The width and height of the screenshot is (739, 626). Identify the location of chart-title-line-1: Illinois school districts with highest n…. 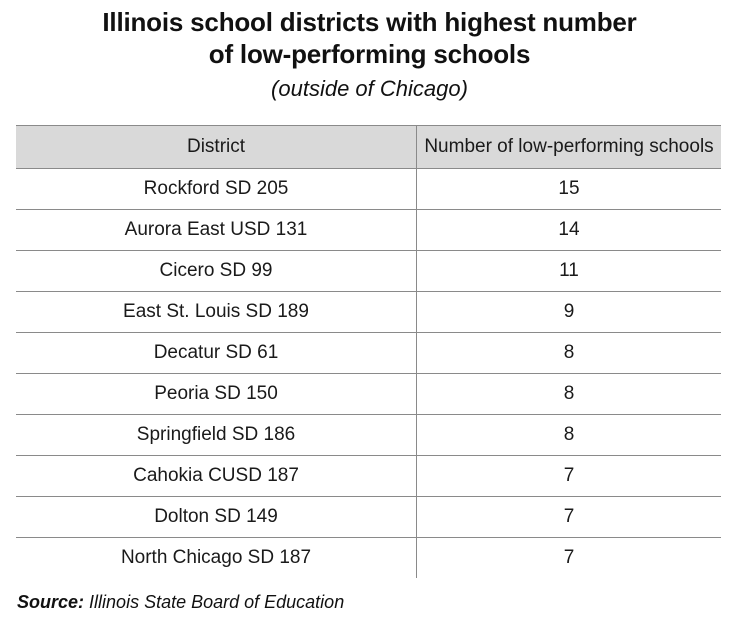
(369, 22).